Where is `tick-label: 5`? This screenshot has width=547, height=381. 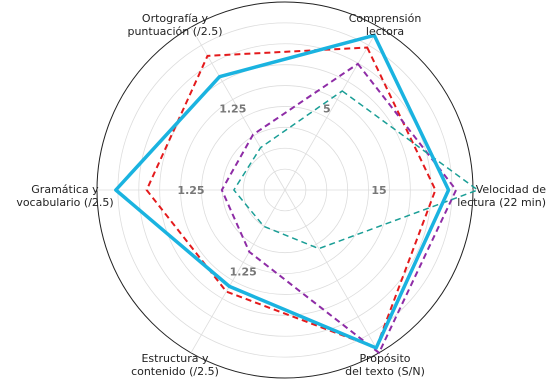
tick-label: 5 is located at coordinates (327, 109).